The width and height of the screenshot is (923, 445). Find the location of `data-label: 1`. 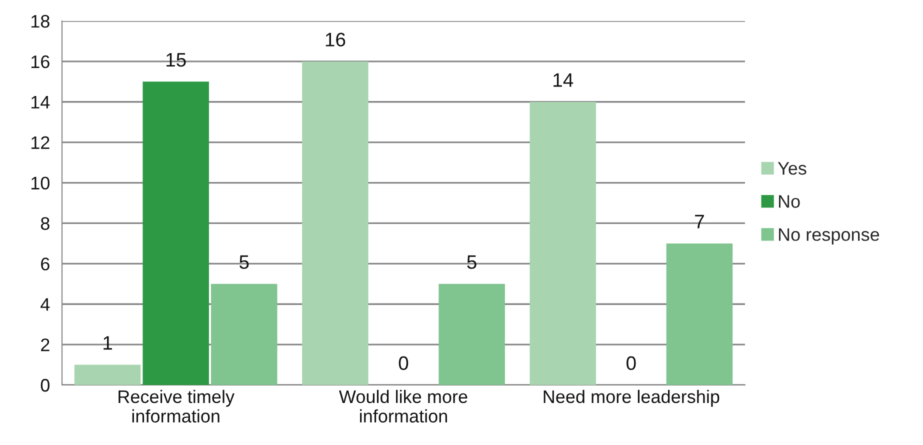

data-label: 1 is located at coordinates (108, 343).